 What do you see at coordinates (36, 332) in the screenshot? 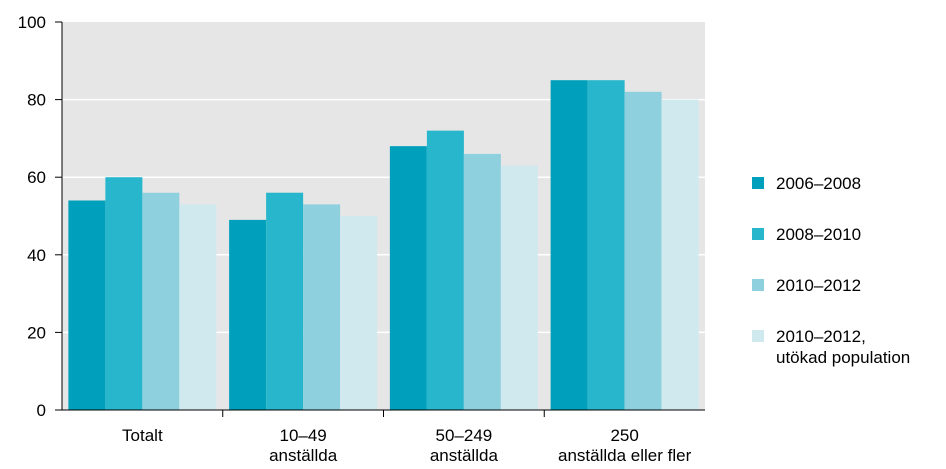
I see `y-tick-label: 20` at bounding box center [36, 332].